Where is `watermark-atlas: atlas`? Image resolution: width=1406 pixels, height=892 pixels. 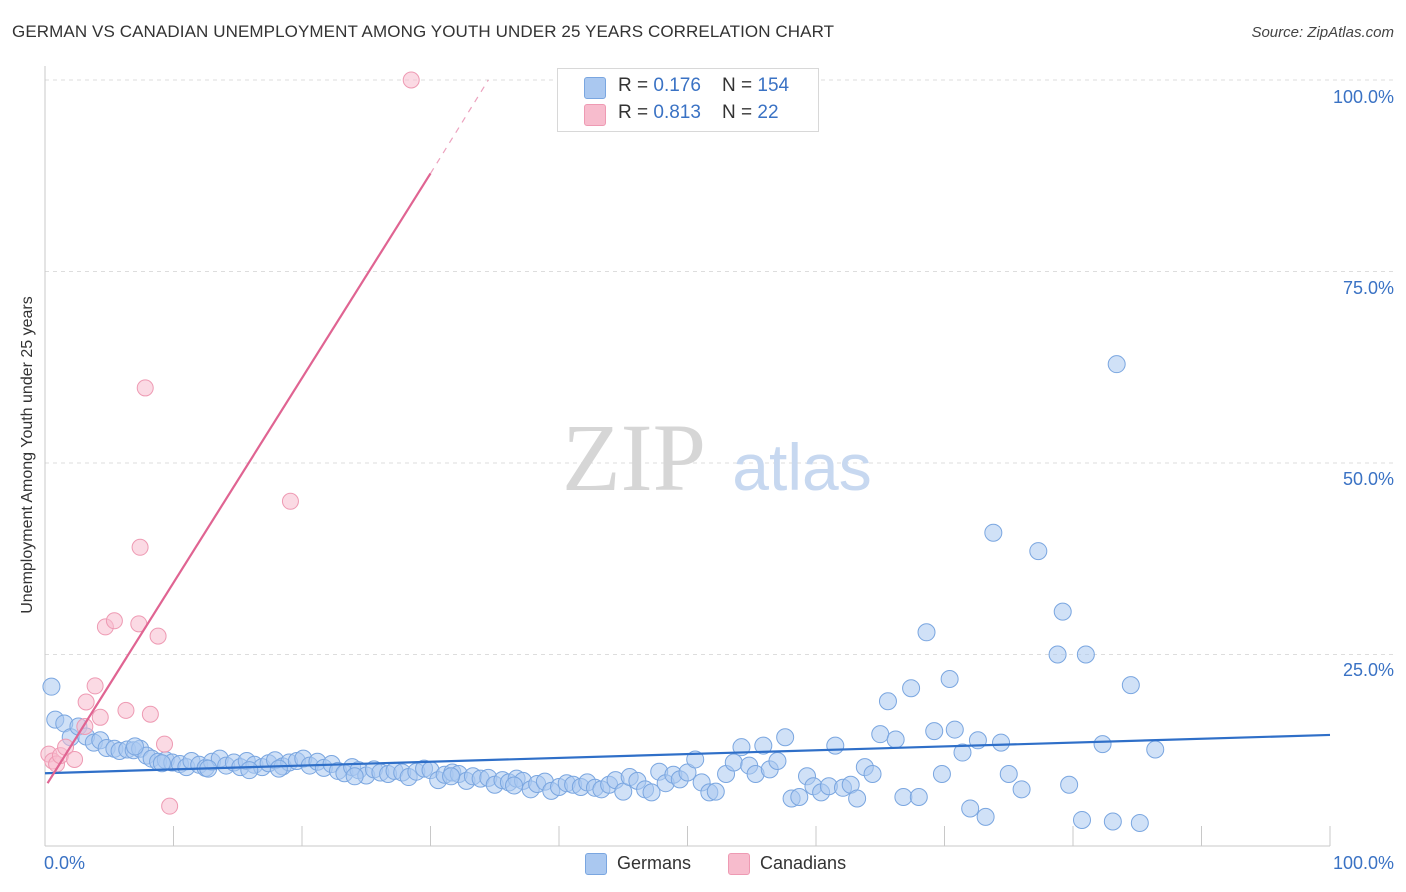 watermark-atlas: atlas is located at coordinates (801, 467).